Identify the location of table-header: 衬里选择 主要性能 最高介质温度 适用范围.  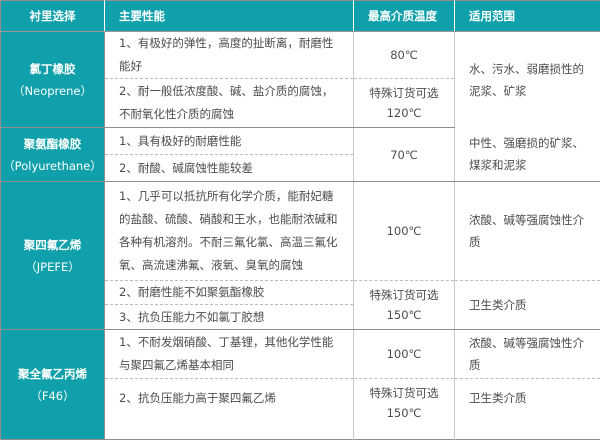
(300, 16).